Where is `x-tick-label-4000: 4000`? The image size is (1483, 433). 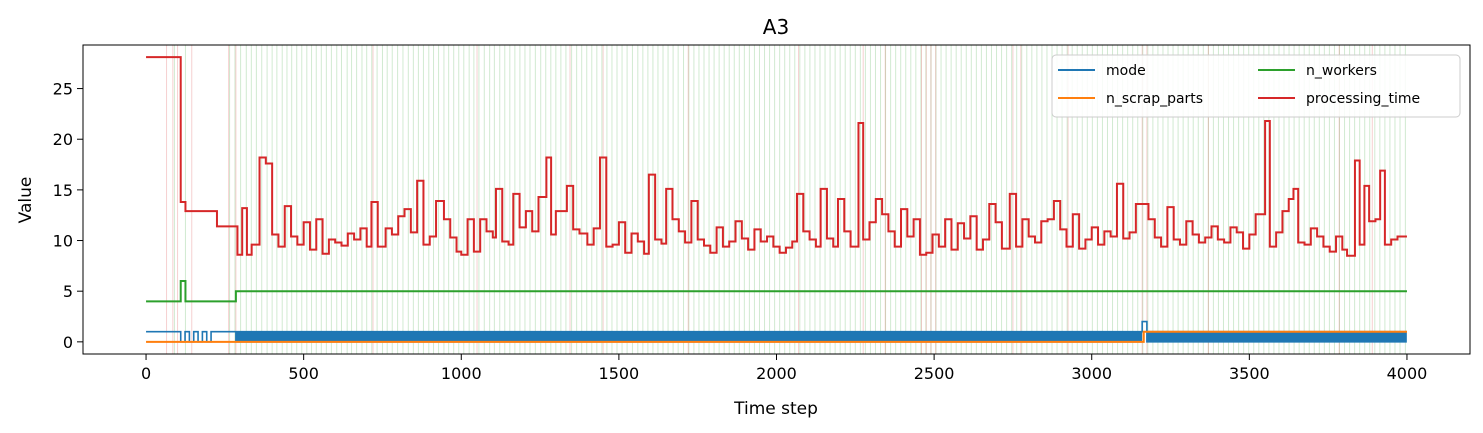
x-tick-label-4000: 4000 is located at coordinates (1407, 373).